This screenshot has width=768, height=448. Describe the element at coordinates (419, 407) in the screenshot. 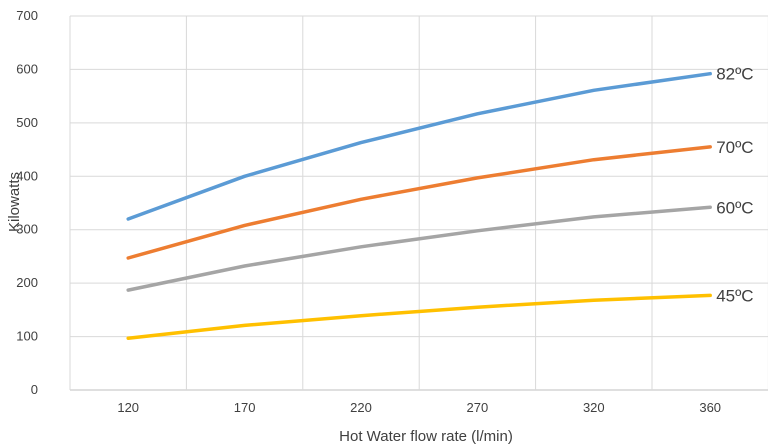

I see `x-axis-ticks: 120 170 220 270 320 360` at that location.